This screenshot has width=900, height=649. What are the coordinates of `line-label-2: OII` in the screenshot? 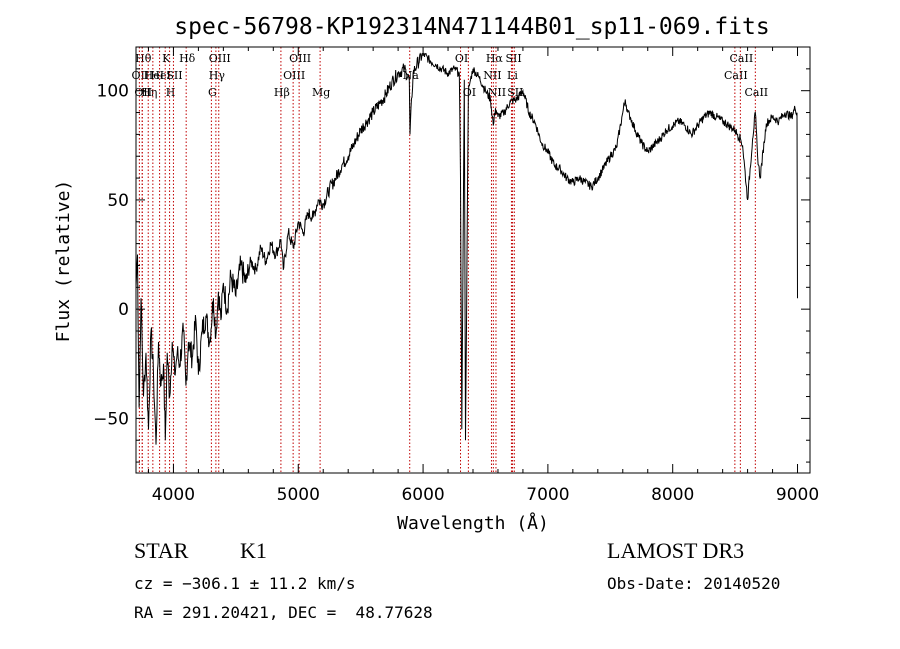 It's located at (143, 92).